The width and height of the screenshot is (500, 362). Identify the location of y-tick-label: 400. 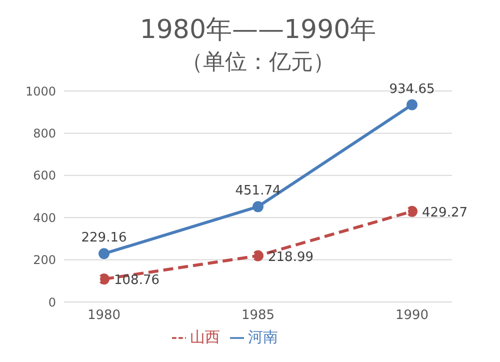
(44, 217).